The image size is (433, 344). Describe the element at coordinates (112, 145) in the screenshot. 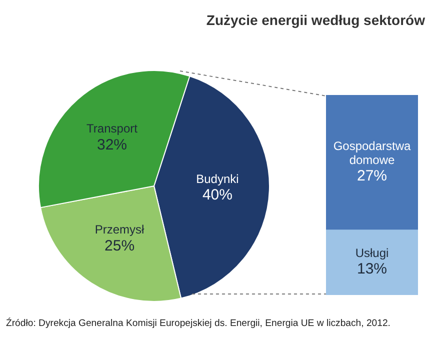

I see `data-label: 32%` at that location.